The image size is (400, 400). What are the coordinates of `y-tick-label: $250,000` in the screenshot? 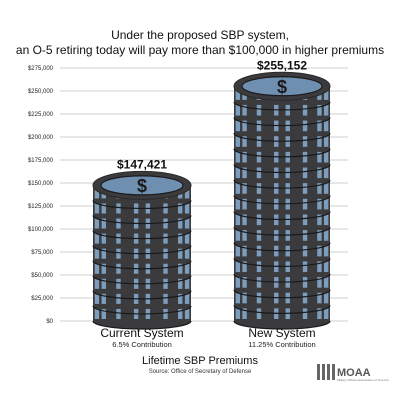 It's located at (41, 92).